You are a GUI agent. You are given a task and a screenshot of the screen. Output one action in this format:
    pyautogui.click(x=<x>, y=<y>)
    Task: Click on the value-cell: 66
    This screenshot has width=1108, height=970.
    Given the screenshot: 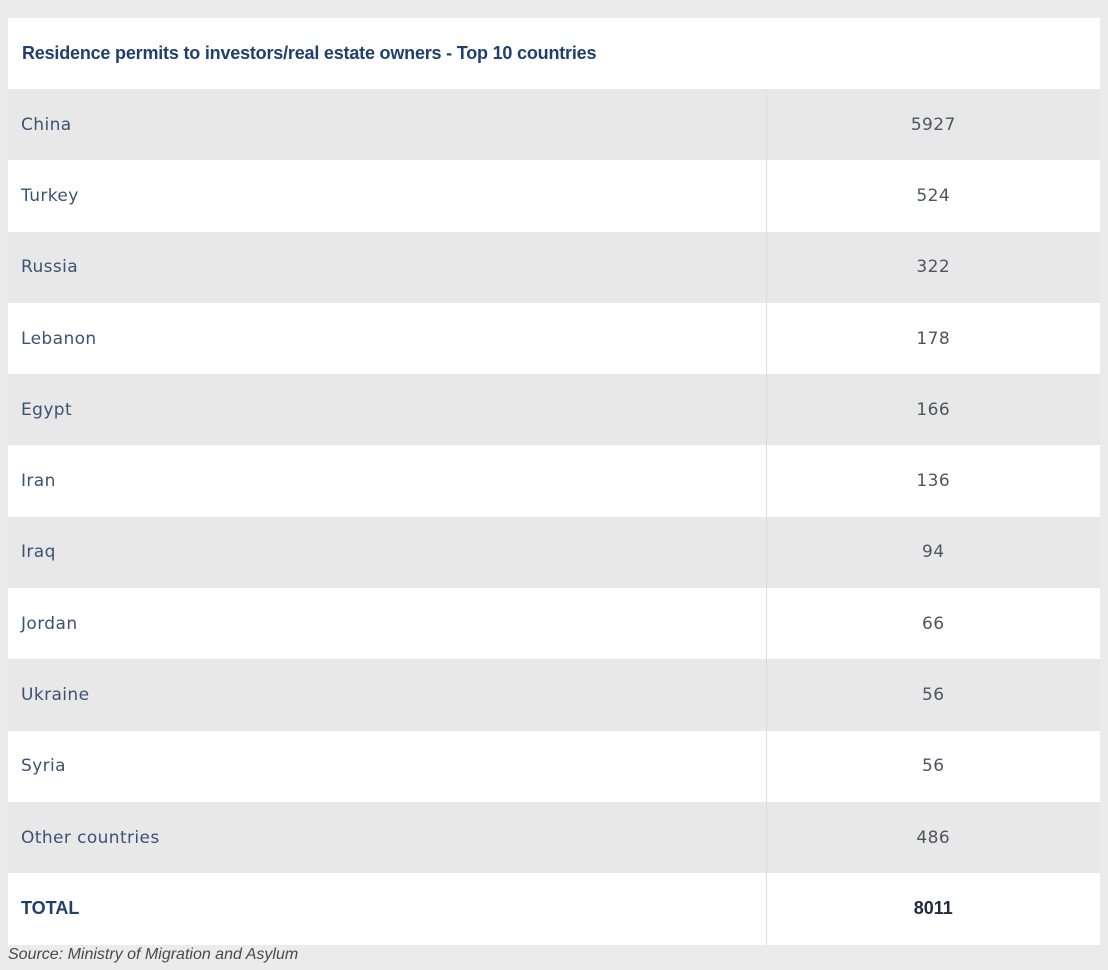 What is the action you would take?
    pyautogui.click(x=932, y=624)
    